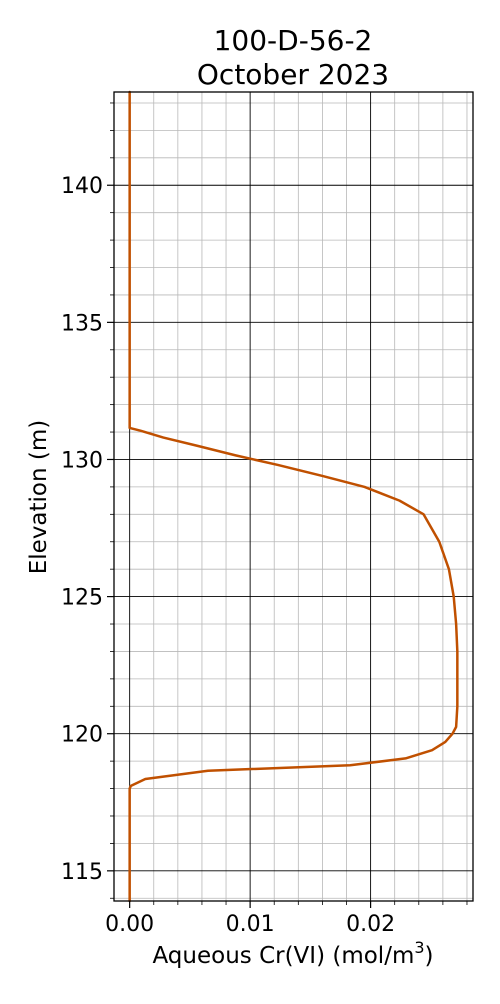  Describe the element at coordinates (419, 947) in the screenshot. I see `x-axis-label-superscript: 3` at that location.